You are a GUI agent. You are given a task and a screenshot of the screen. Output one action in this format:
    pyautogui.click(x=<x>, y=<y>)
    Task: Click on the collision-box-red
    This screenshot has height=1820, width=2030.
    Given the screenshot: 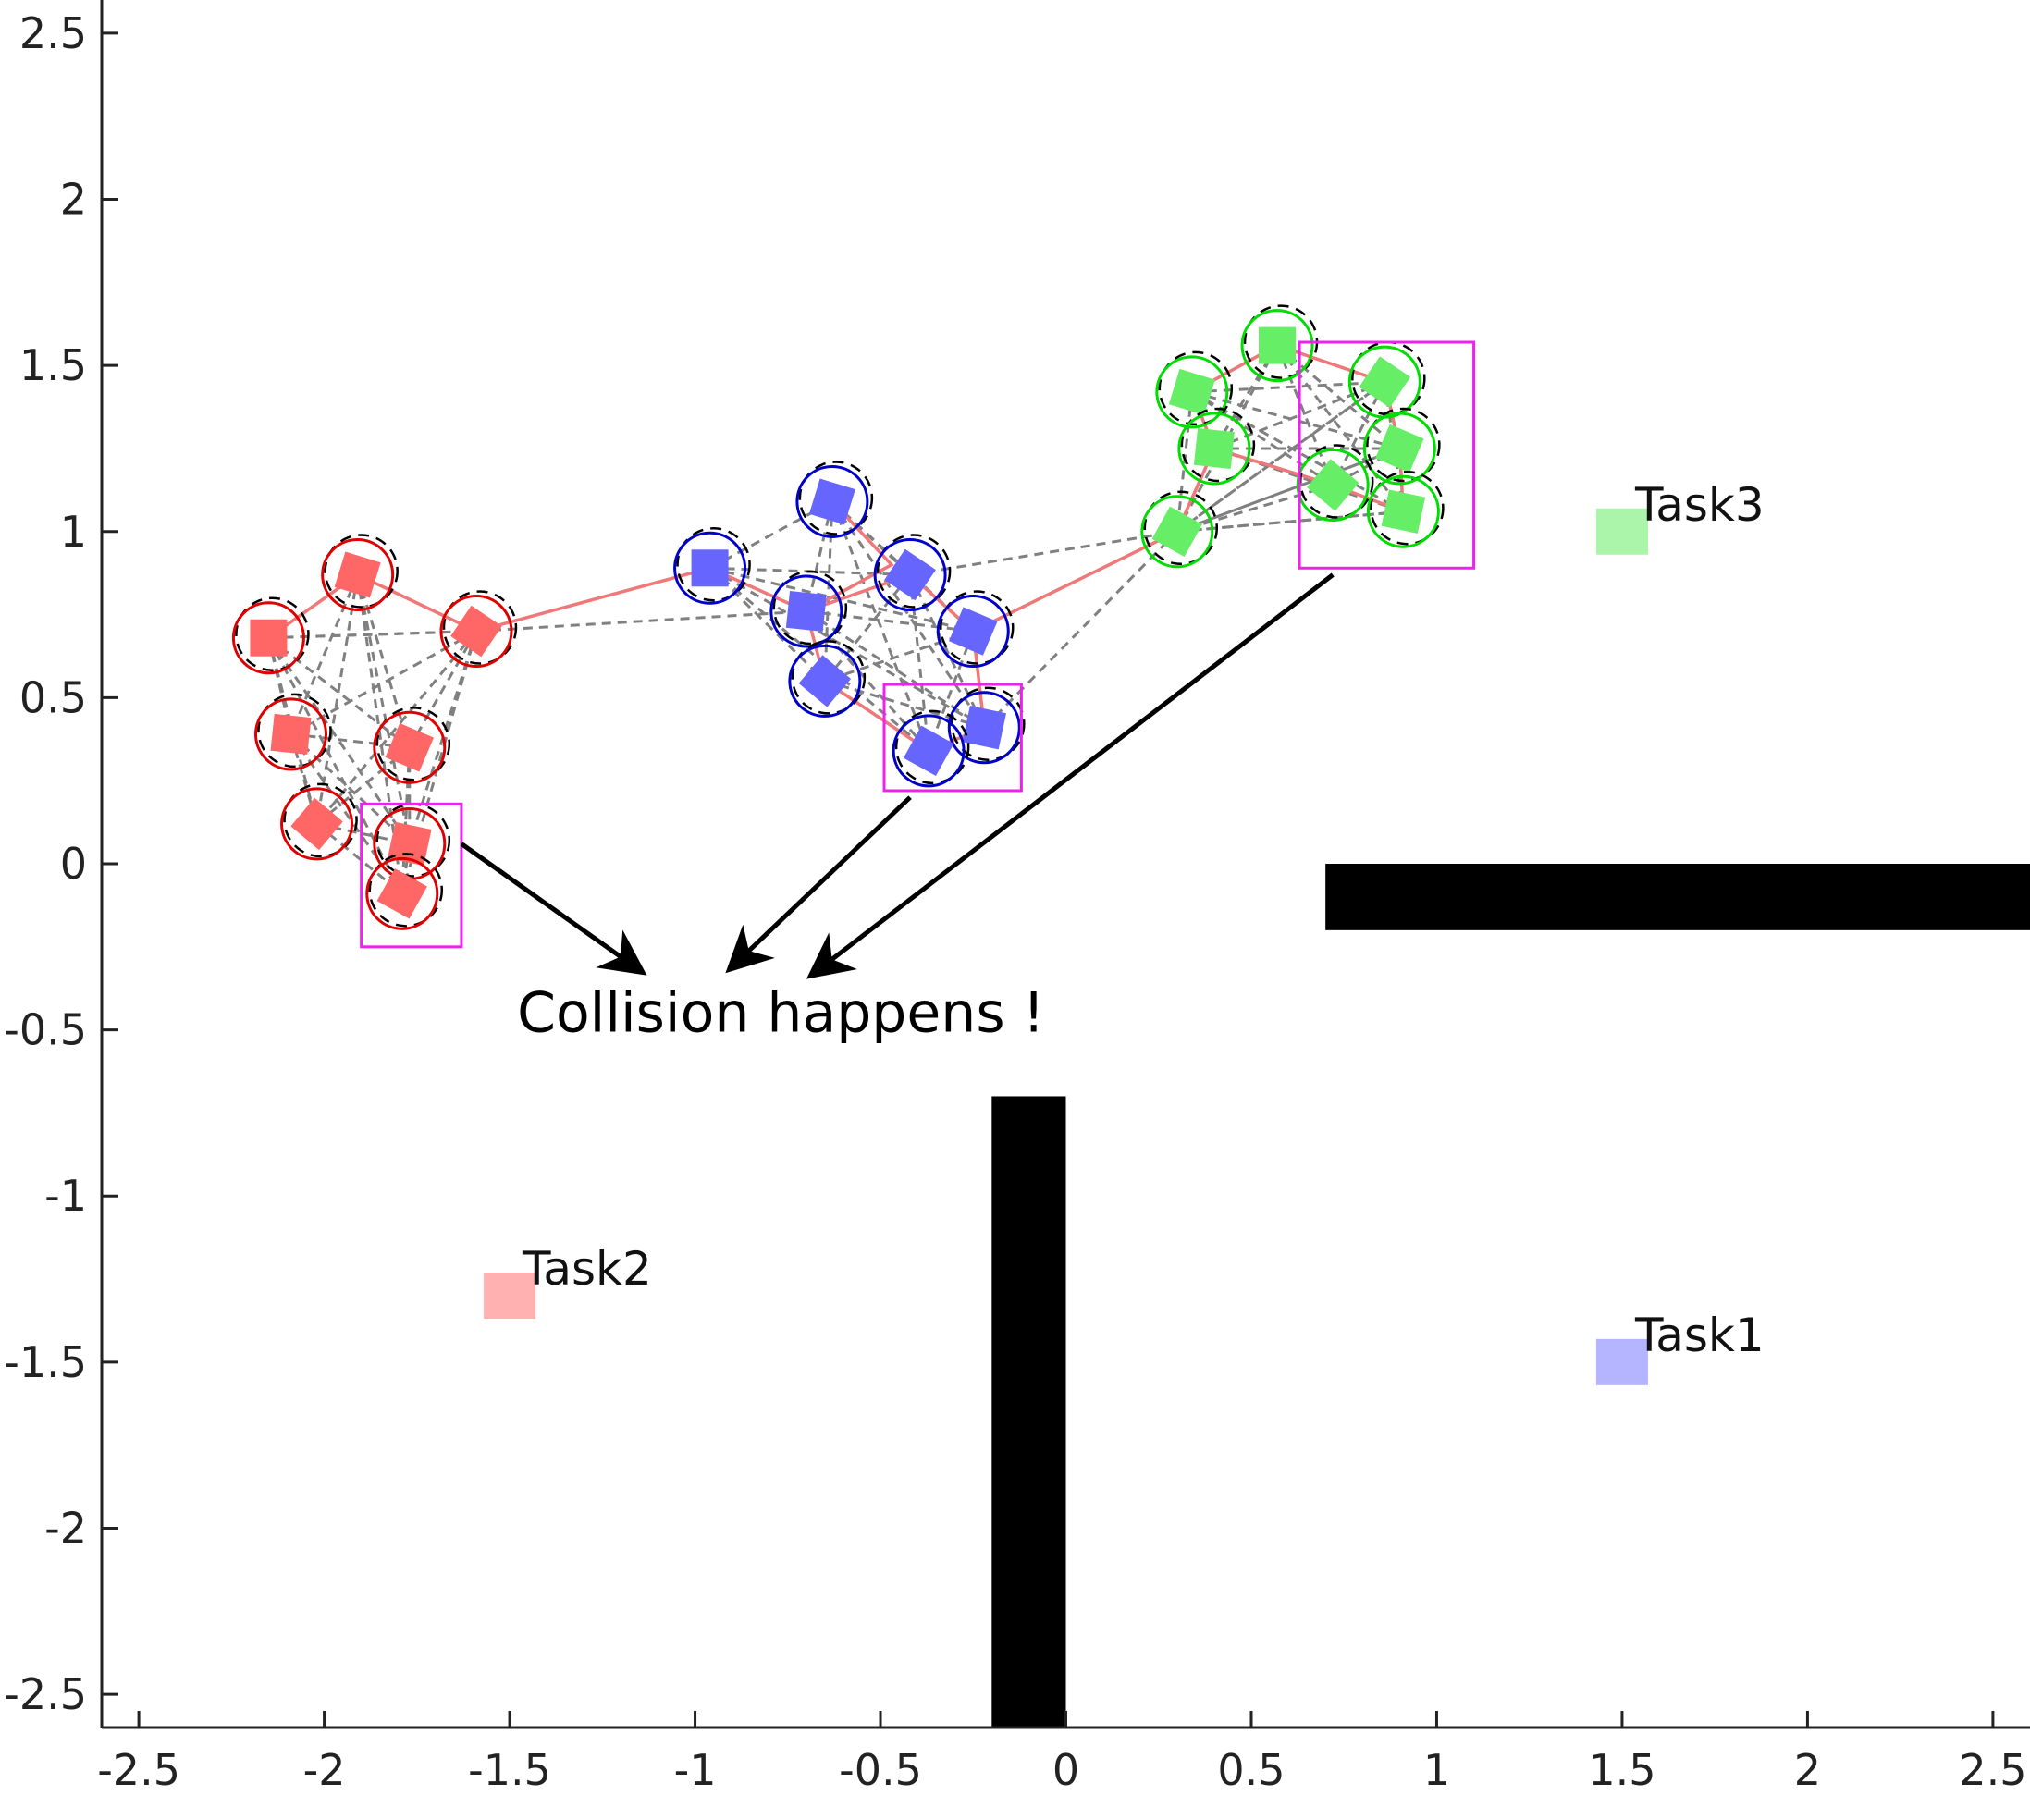 What is the action you would take?
    pyautogui.click(x=411, y=875)
    